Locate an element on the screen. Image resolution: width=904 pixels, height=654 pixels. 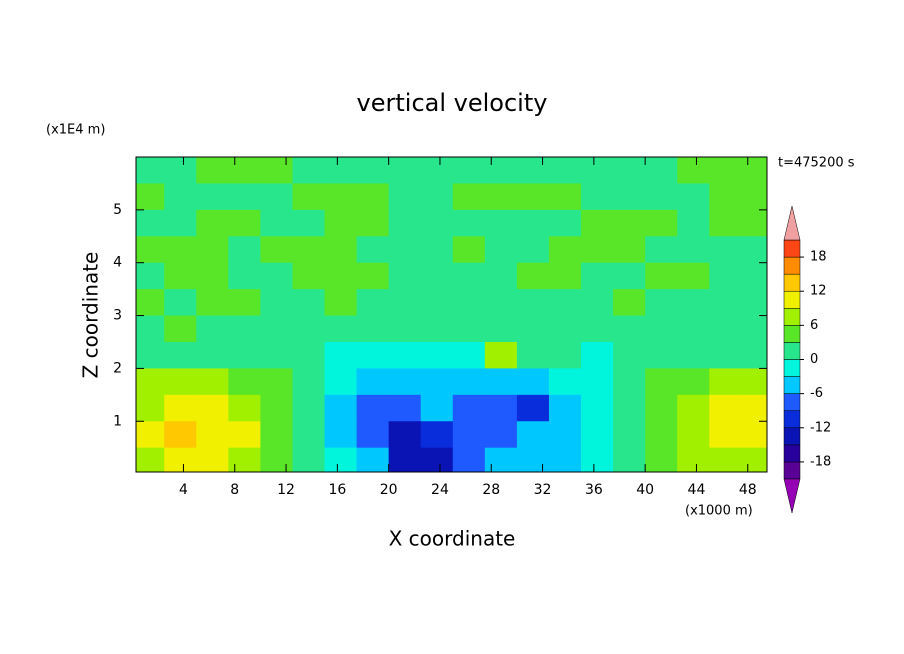
x-tick-label: 16 is located at coordinates (337, 490).